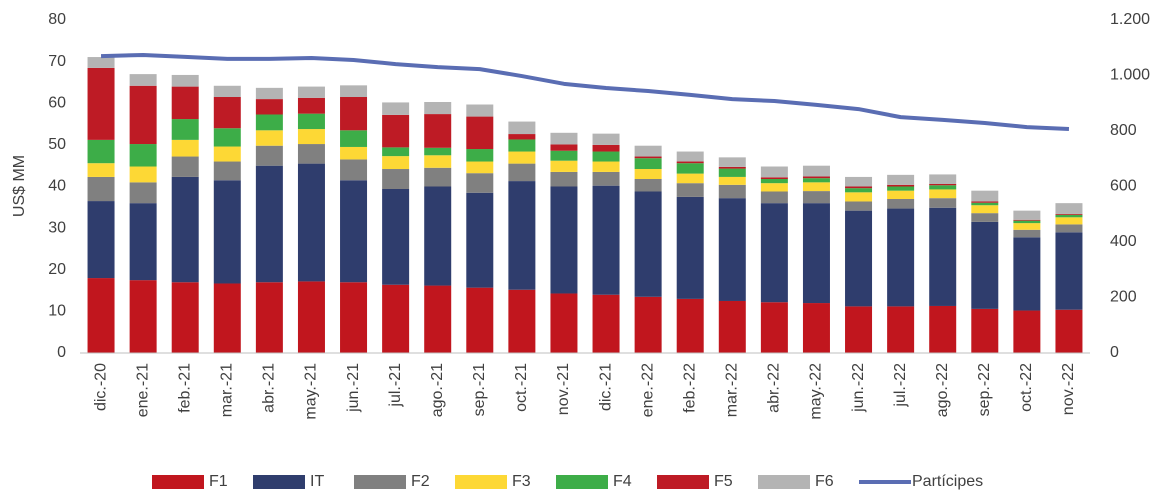  What do you see at coordinates (858, 388) in the screenshot?
I see `x-tick-label: jun.-22` at bounding box center [858, 388].